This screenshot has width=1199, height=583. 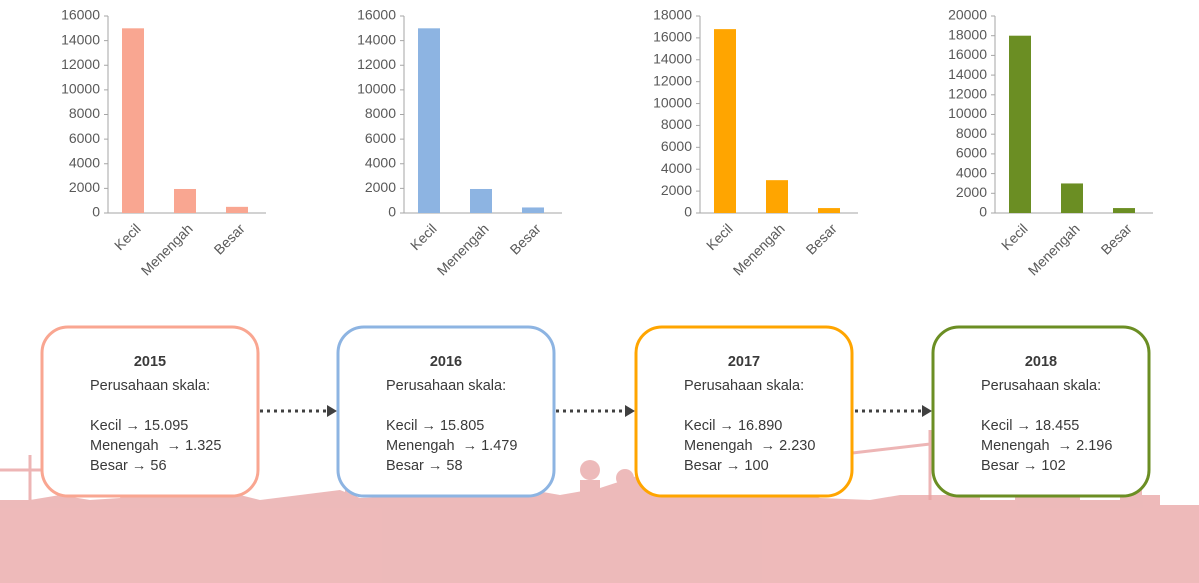 What do you see at coordinates (967, 15) in the screenshot?
I see `y-tick-label: 20000` at bounding box center [967, 15].